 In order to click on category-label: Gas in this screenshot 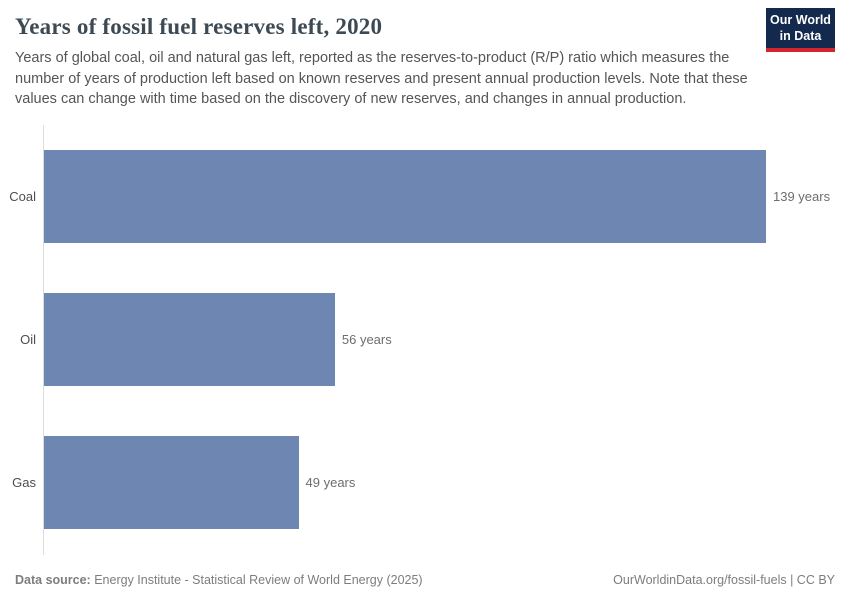, I will do `click(24, 483)`.